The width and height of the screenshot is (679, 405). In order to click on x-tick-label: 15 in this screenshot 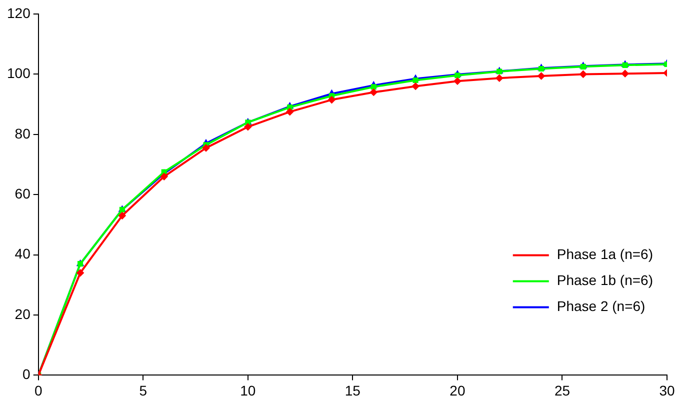, I will do `click(352, 390)`.